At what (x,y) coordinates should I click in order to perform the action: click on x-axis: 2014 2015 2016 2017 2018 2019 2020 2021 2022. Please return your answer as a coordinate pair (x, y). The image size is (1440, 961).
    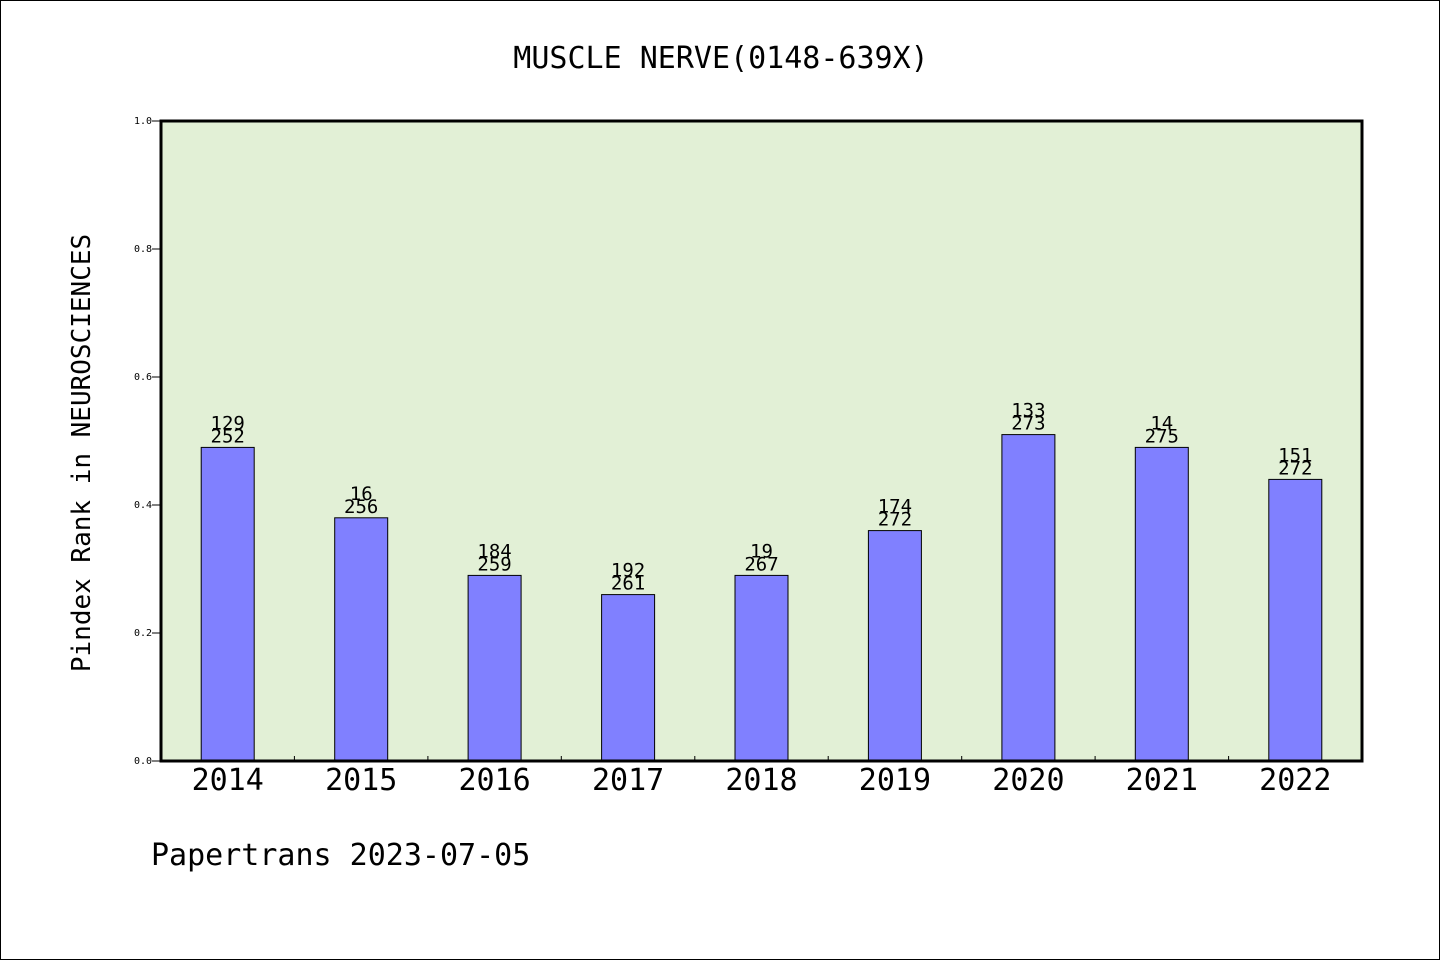
    Looking at the image, I should click on (761, 777).